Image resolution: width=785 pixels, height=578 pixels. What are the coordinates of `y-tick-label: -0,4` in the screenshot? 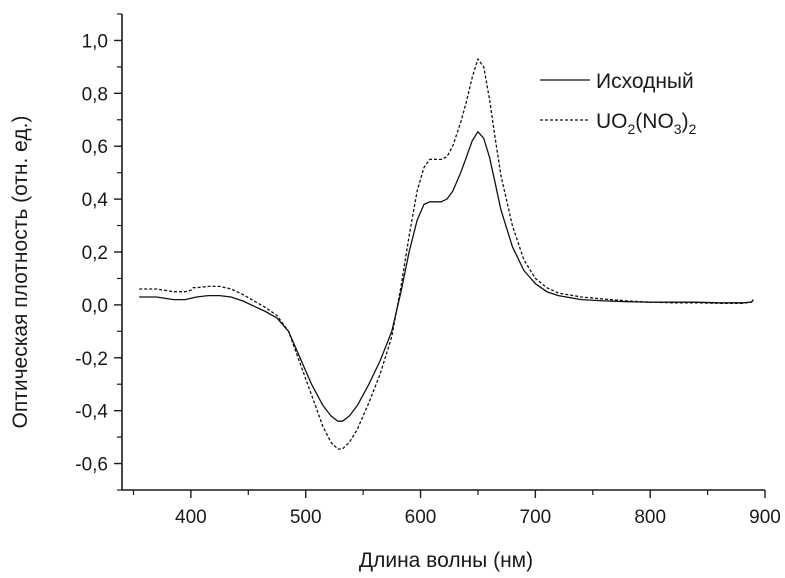 It's located at (91, 412).